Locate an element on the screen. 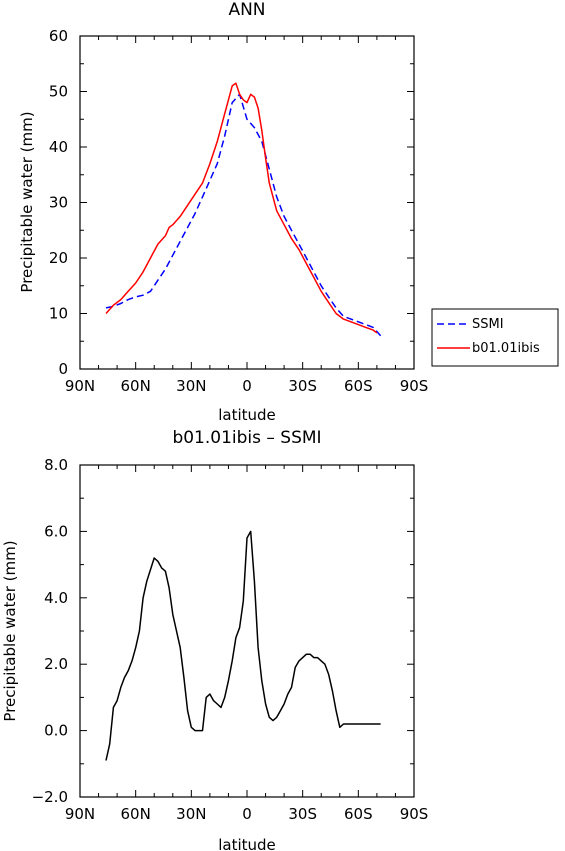  bottom-ytick-label: 8.0 is located at coordinates (56, 465).